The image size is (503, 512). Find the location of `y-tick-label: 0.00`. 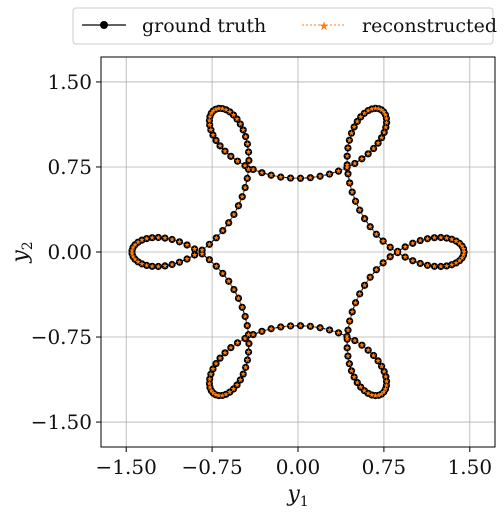

y-tick-label: 0.00 is located at coordinates (69, 252).